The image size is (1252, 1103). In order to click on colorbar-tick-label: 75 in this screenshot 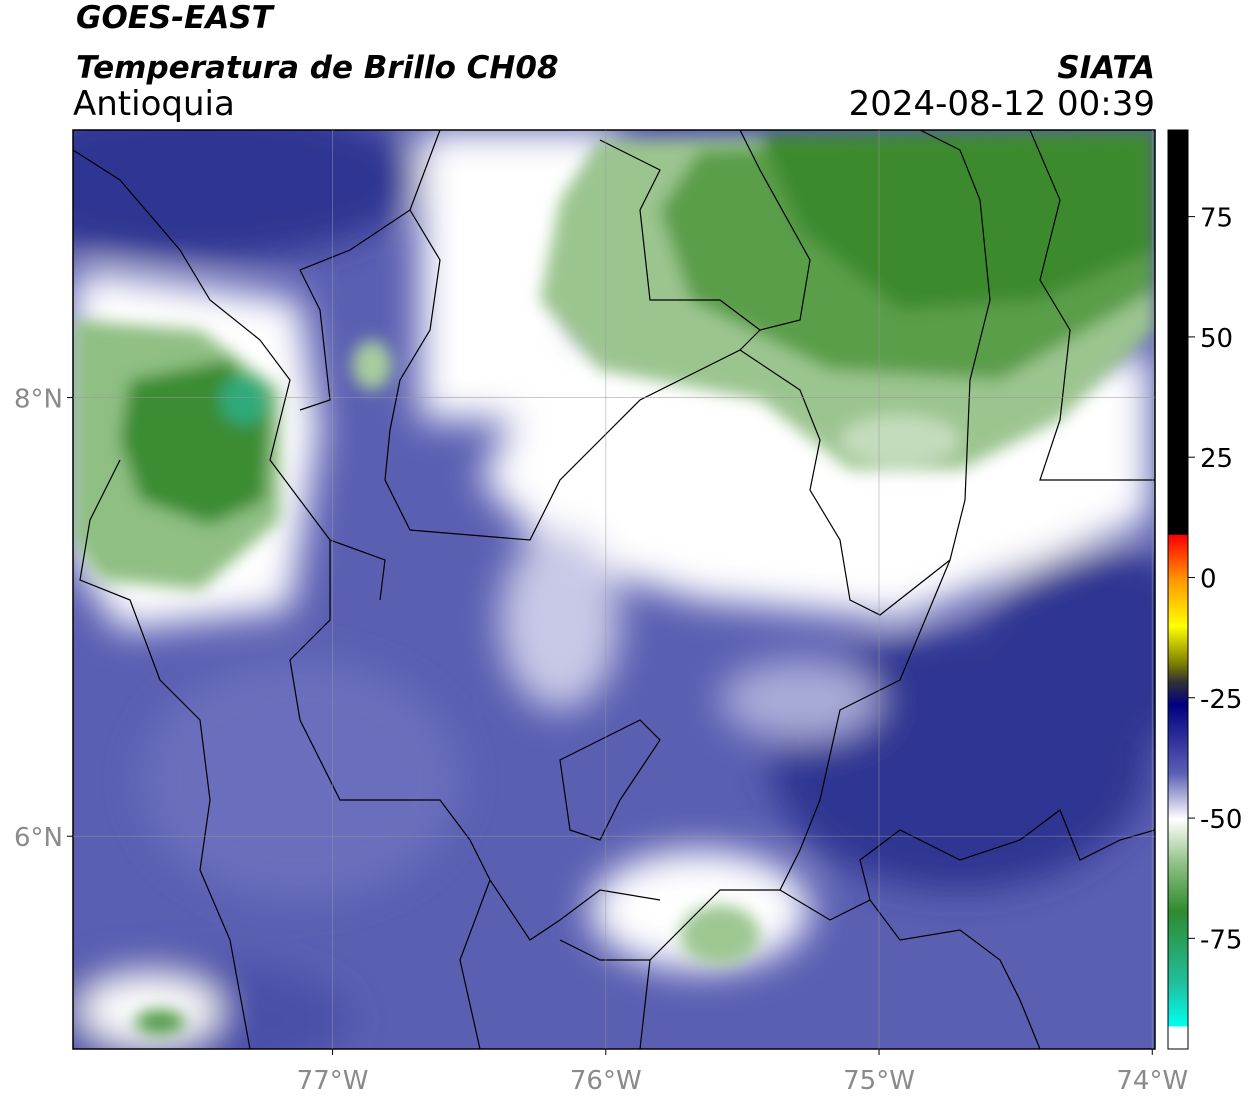, I will do `click(1216, 219)`.